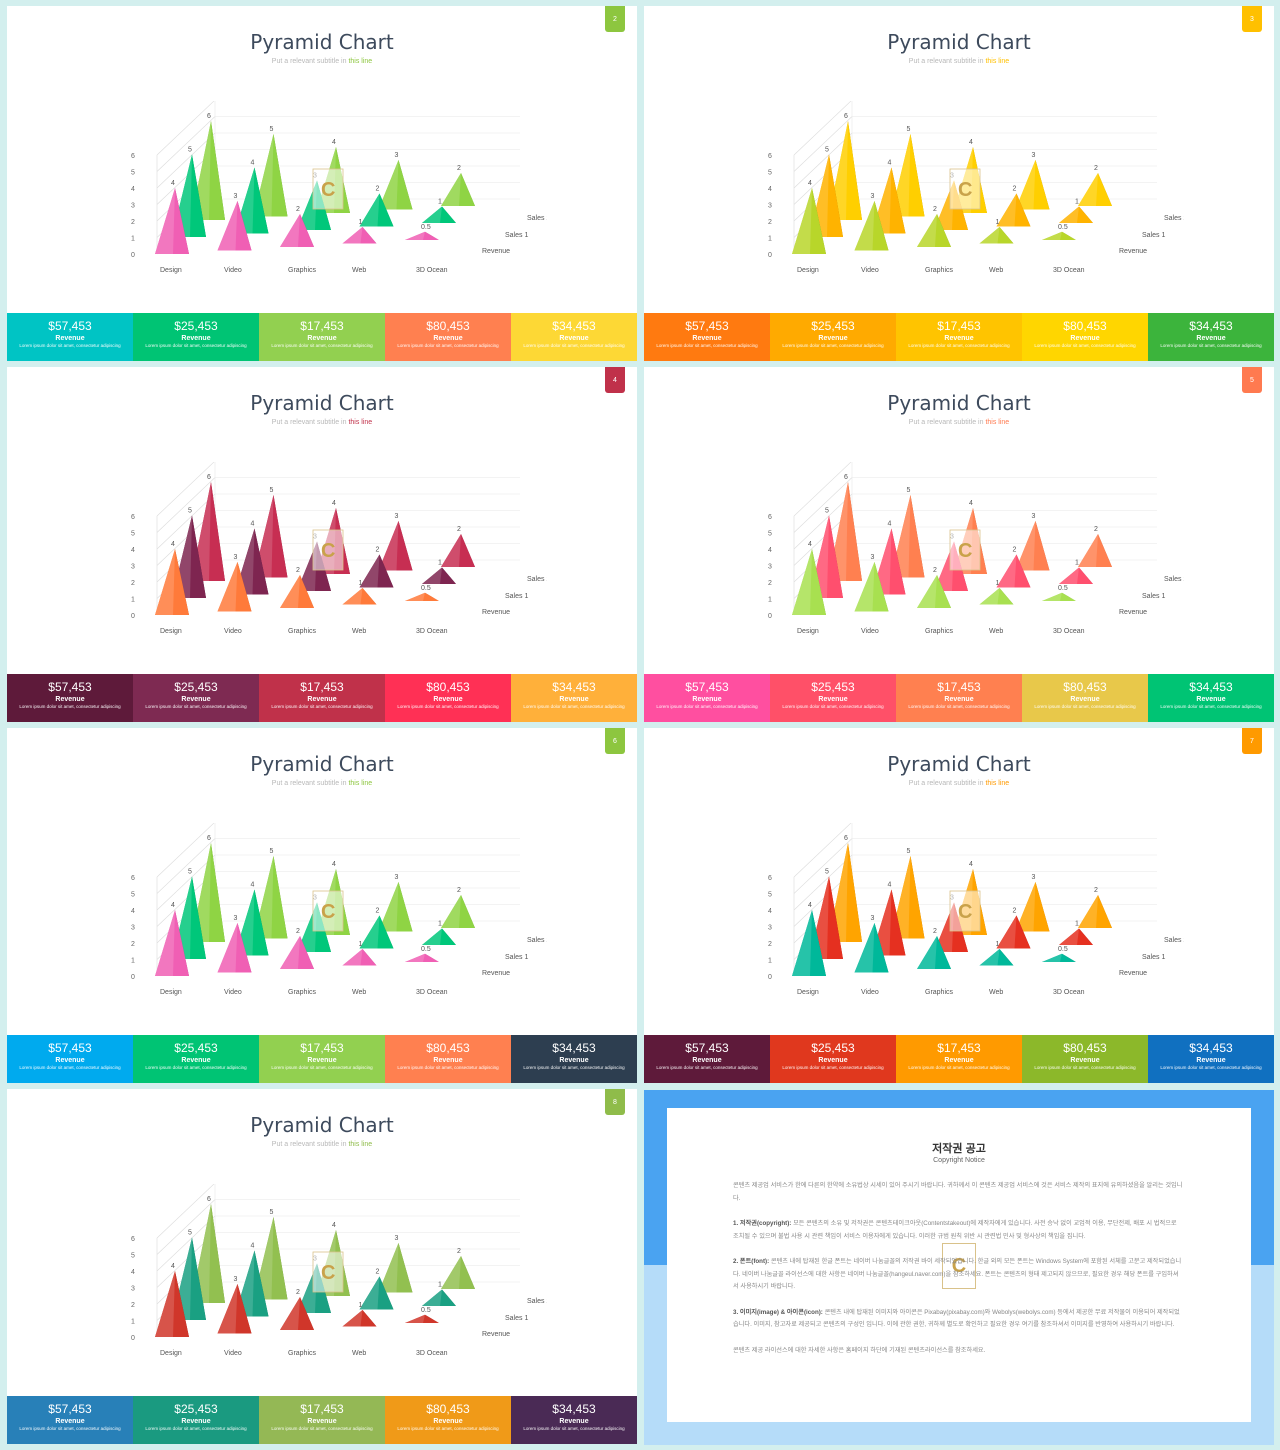 This screenshot has height=1450, width=1280. I want to click on y-tick-label: 0, so click(770, 616).